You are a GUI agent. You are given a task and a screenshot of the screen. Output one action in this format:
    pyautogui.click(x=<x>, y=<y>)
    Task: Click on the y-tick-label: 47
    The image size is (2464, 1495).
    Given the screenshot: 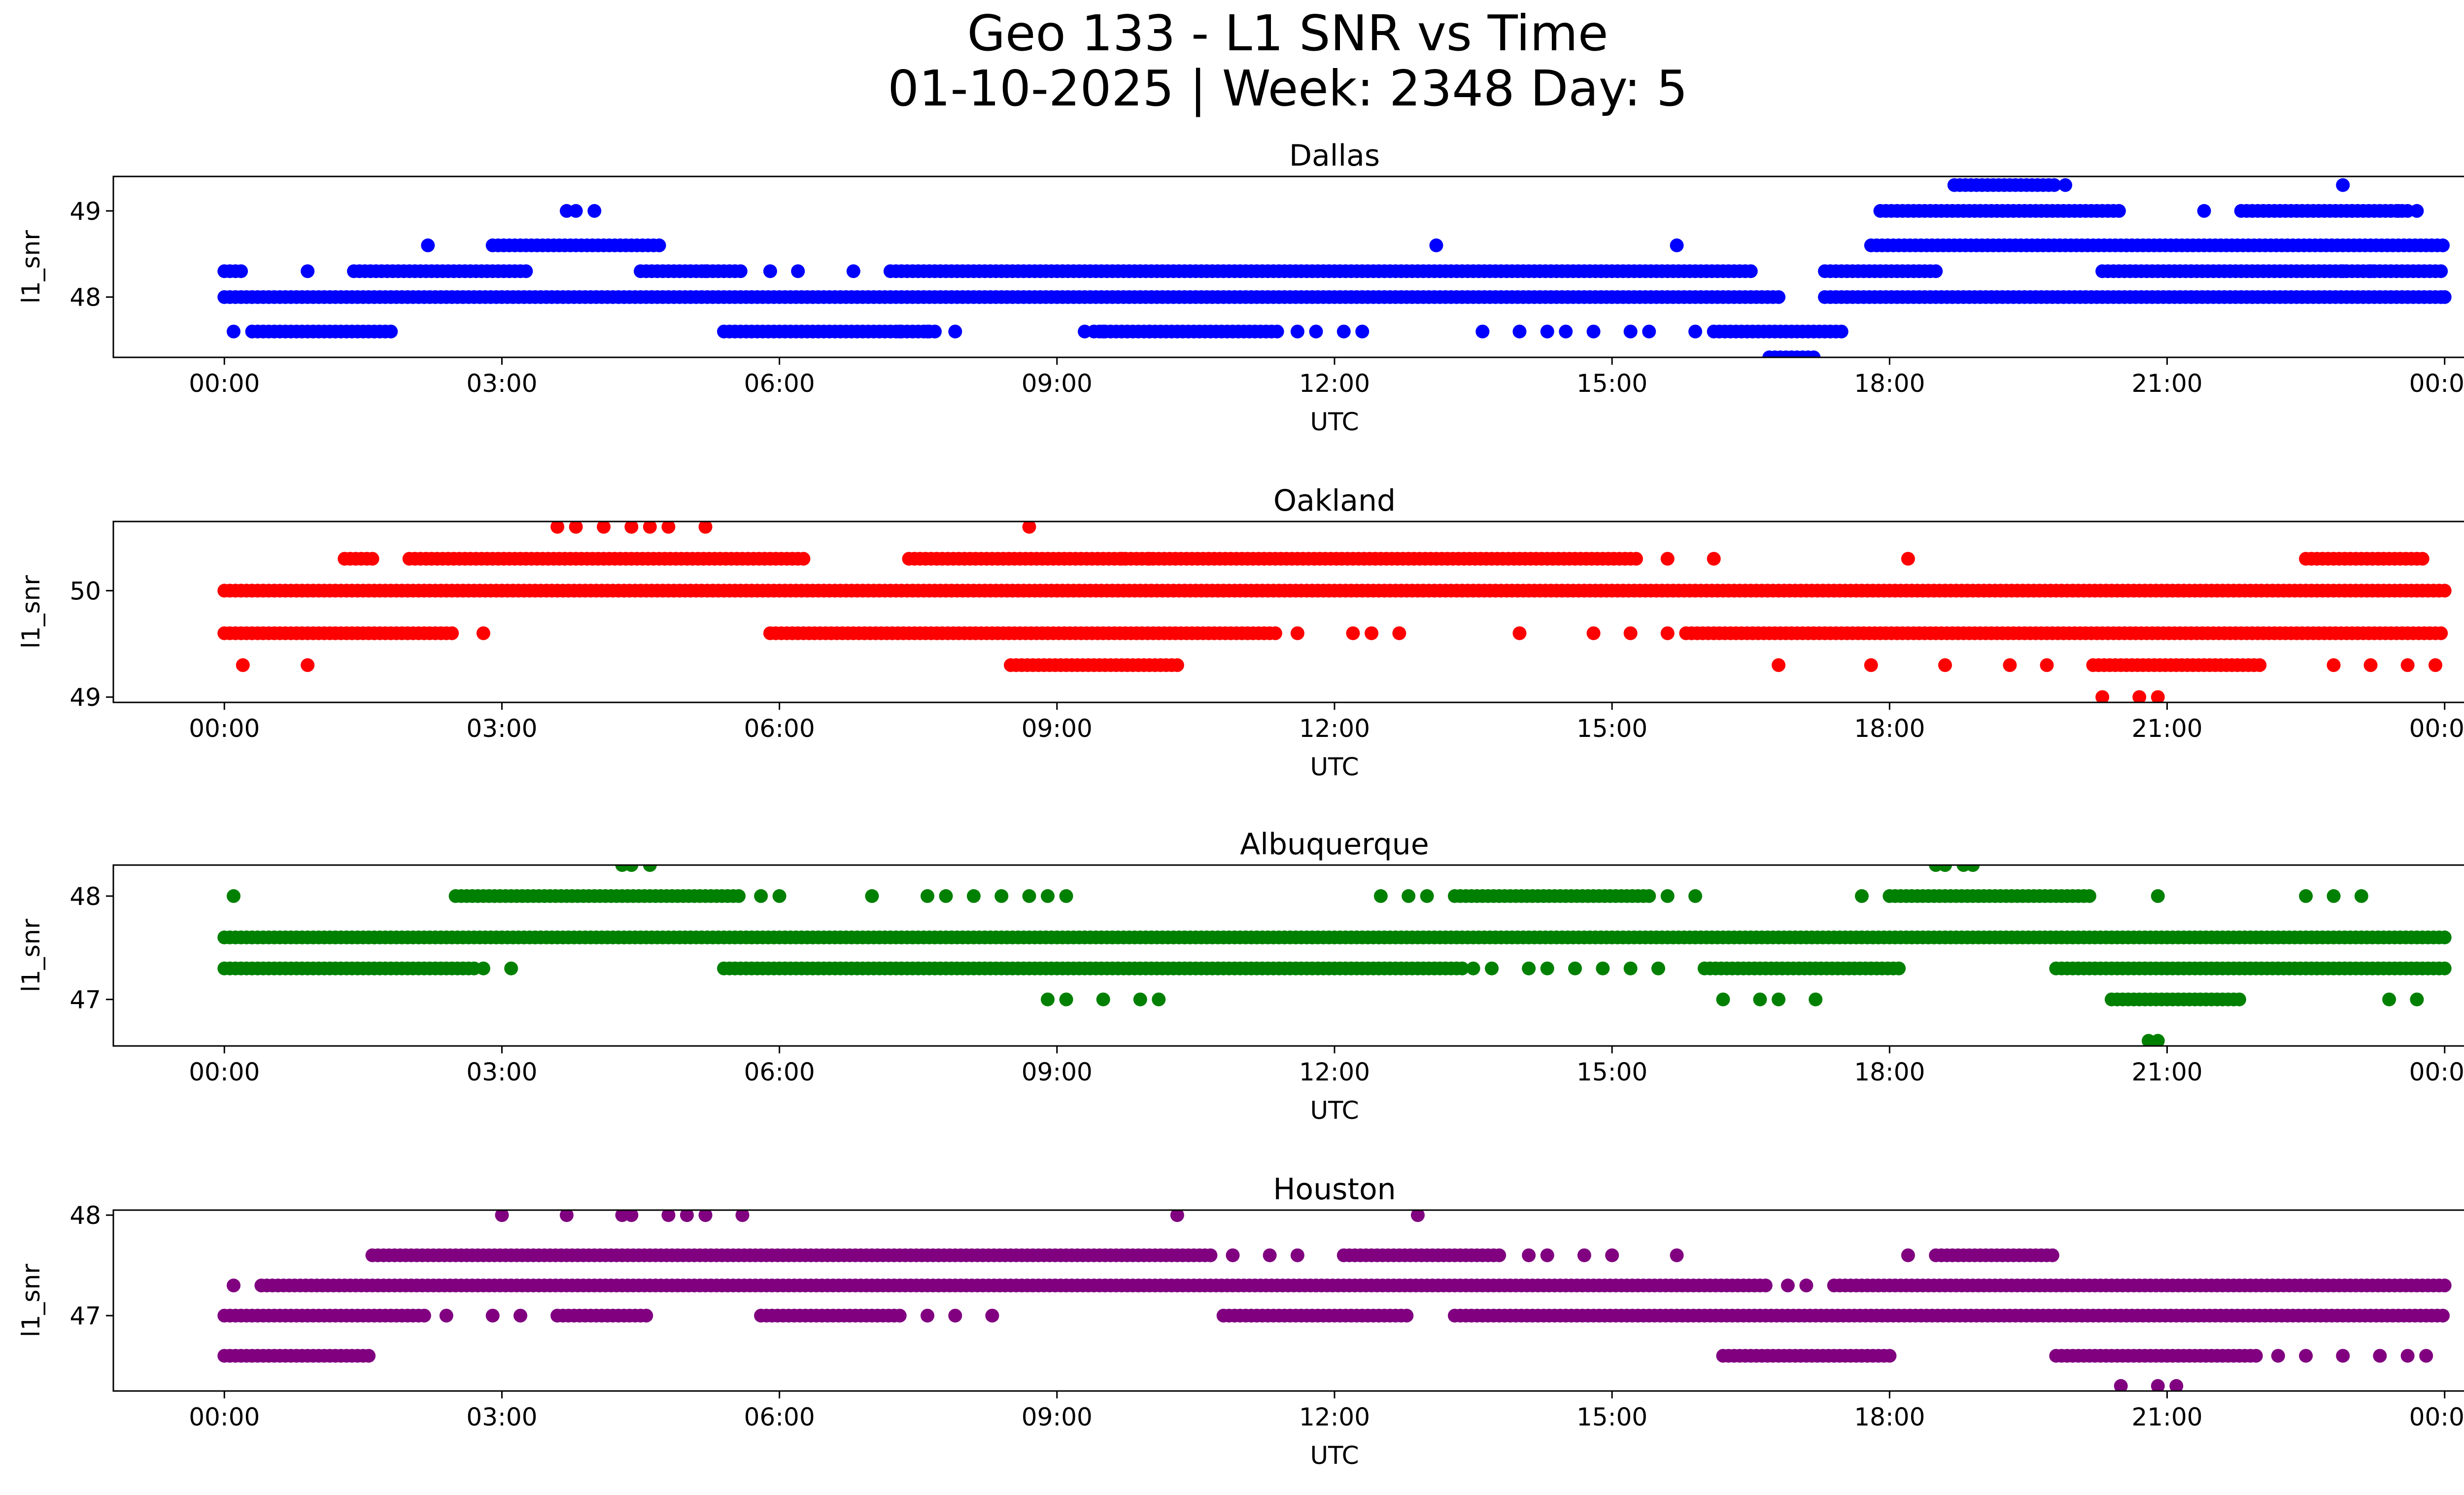 What is the action you would take?
    pyautogui.click(x=85, y=1316)
    